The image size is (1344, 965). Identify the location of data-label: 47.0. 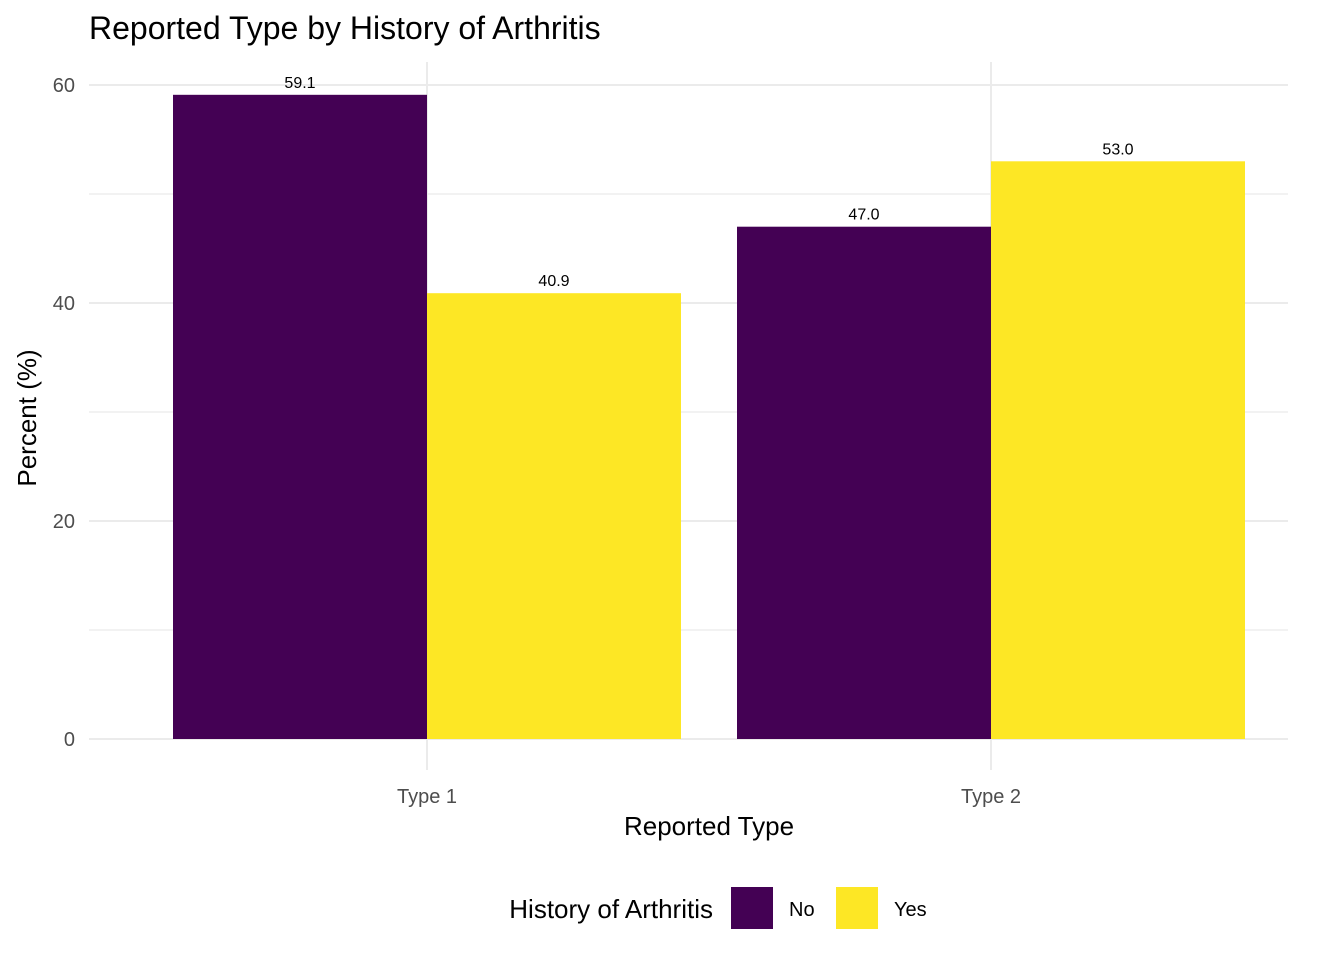
(863, 215).